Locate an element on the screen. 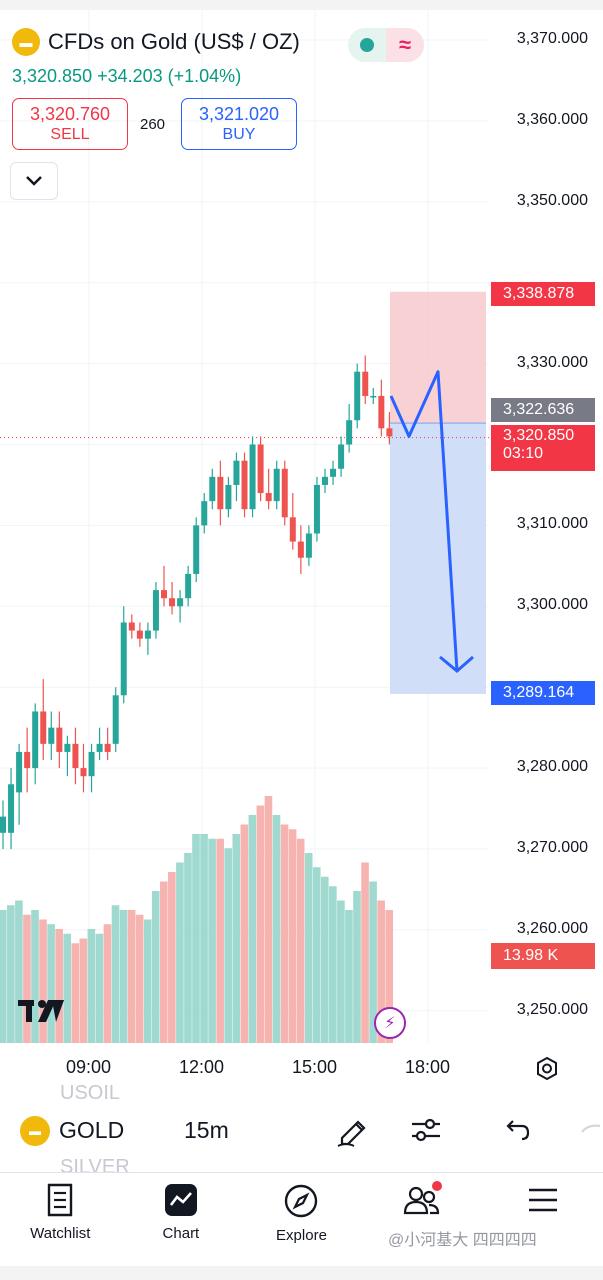 Image resolution: width=603 pixels, height=1280 pixels. menu-icon is located at coordinates (542, 1200).